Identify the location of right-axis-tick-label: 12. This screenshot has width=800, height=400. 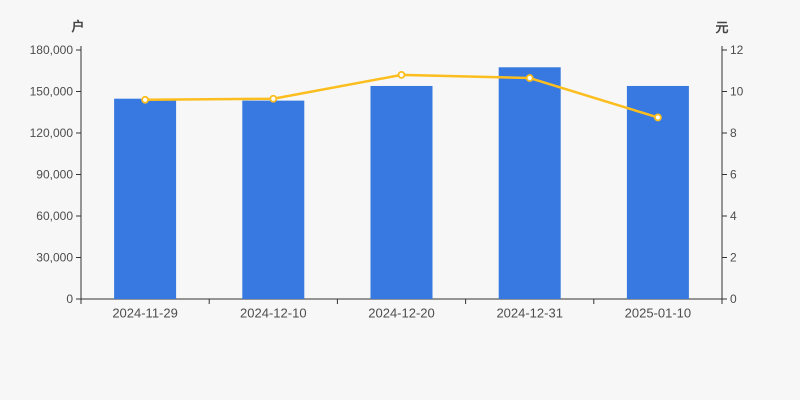
(737, 50).